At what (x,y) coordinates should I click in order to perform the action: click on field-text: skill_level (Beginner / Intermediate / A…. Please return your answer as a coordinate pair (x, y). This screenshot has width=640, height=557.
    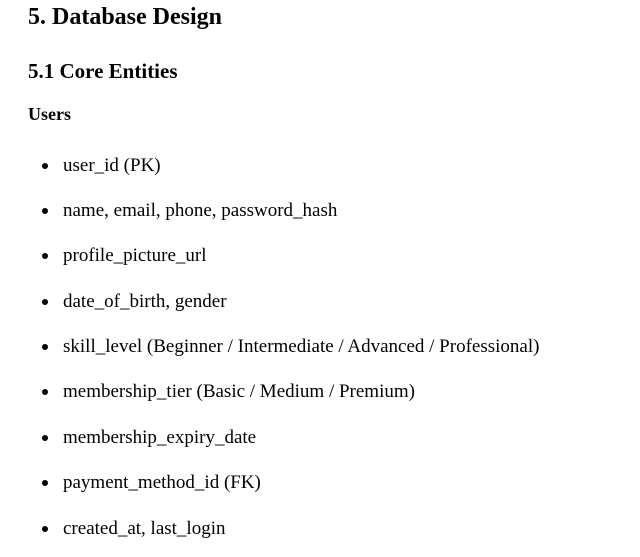
    Looking at the image, I should click on (301, 346).